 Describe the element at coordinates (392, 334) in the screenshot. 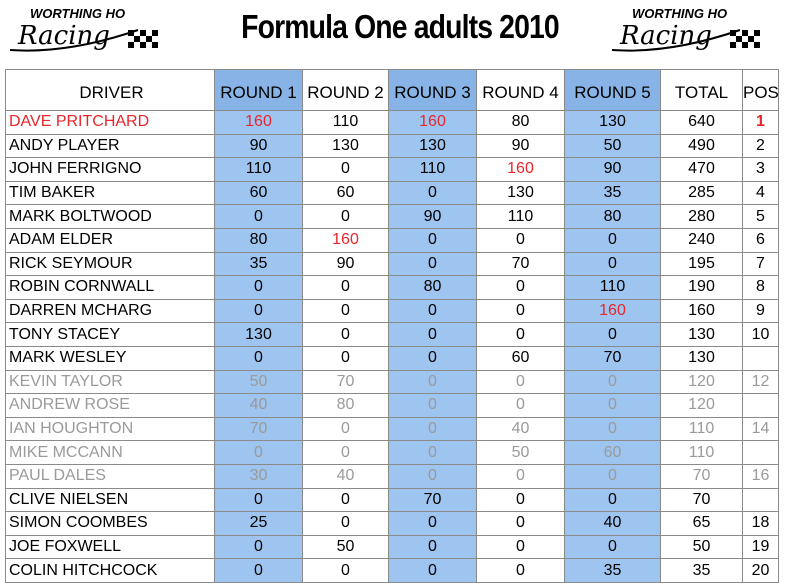

I see `driver-row: TONY STACEY 130 0 0 0 0 130 10` at that location.